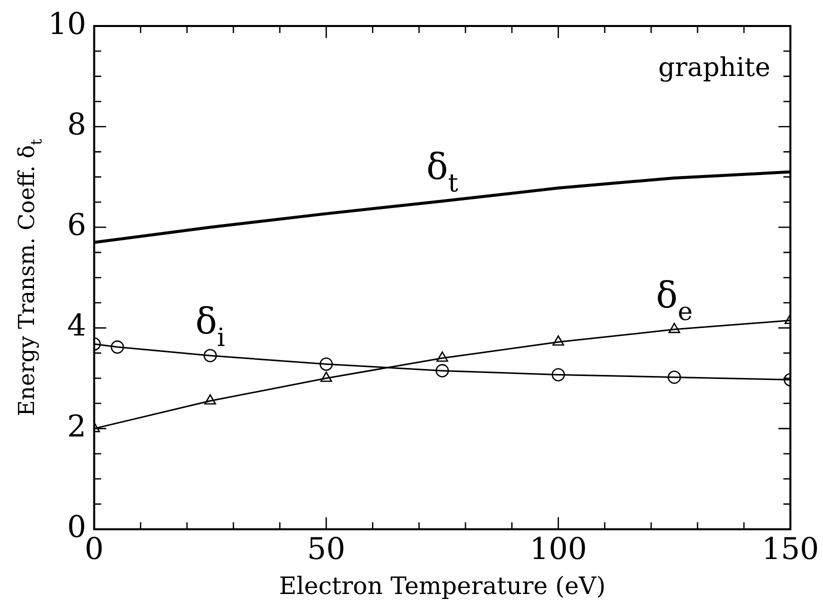 Image resolution: width=823 pixels, height=610 pixels. Describe the element at coordinates (67, 24) in the screenshot. I see `y-tick-label: 10` at that location.